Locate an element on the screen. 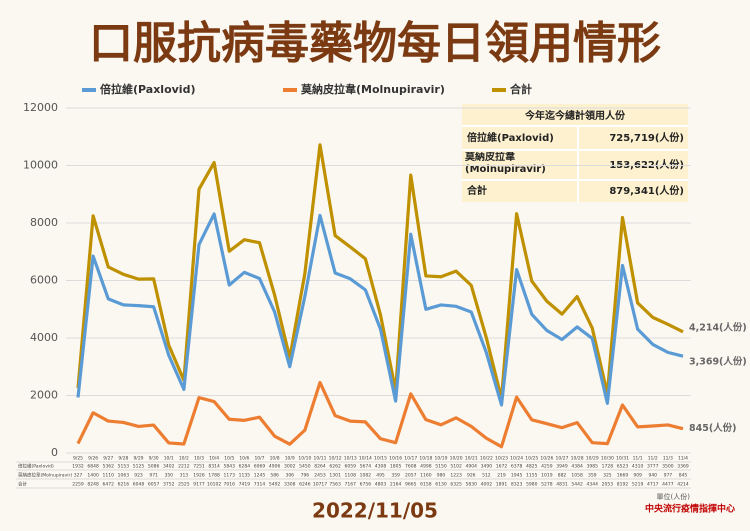 The height and width of the screenshot is (531, 750). table-cell: 6246 is located at coordinates (305, 485).